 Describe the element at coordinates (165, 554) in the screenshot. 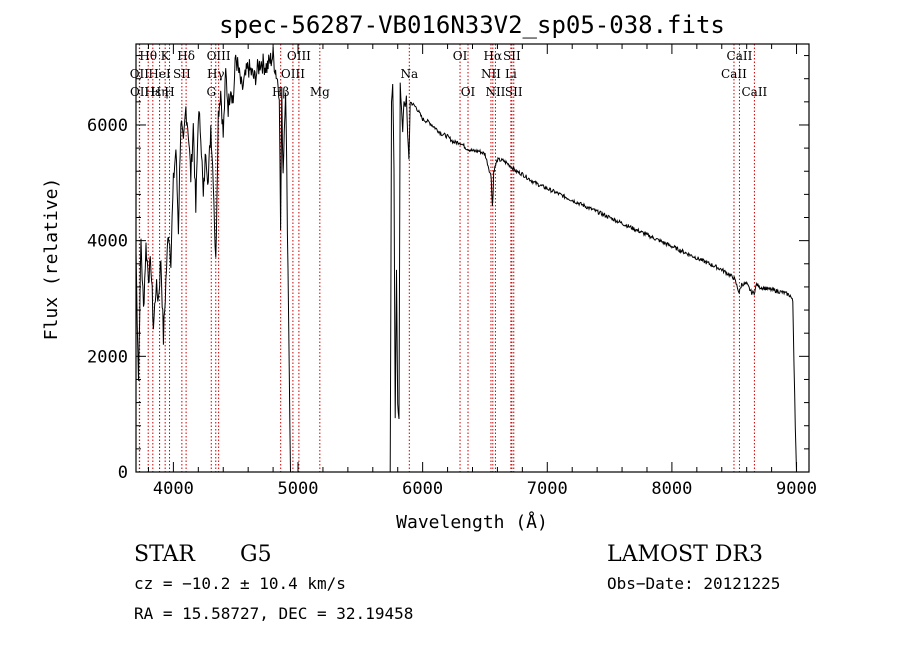

I see `object-class-label: STAR` at that location.